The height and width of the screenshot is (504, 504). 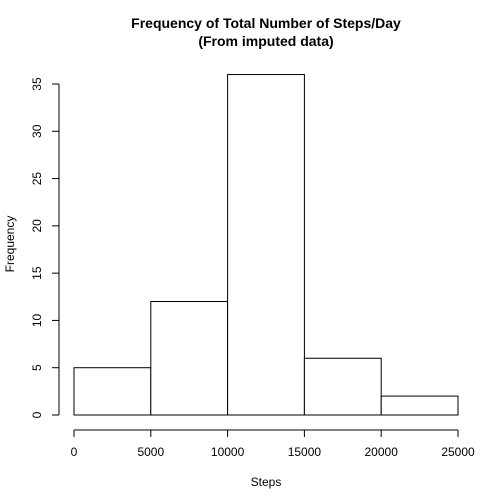 I want to click on y-tick-label-6: 30, so click(x=37, y=131).